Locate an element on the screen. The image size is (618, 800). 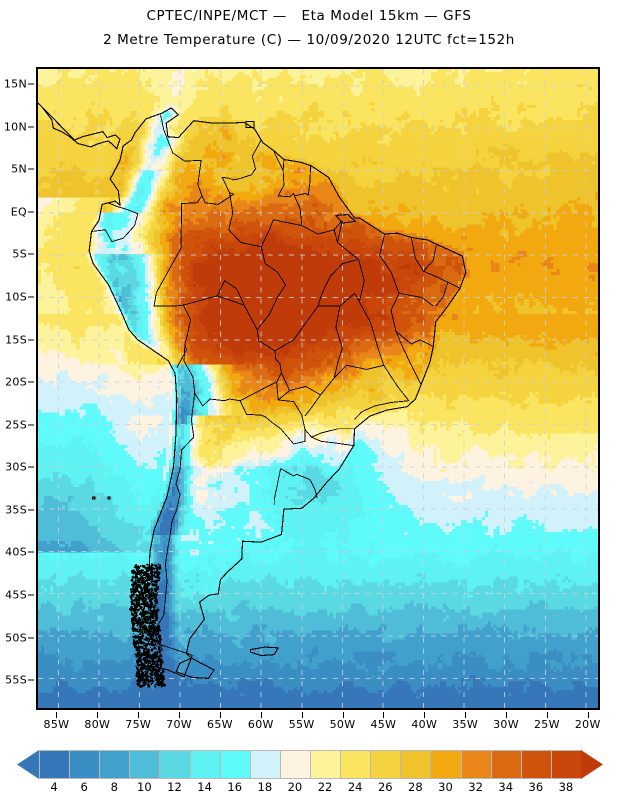
lon-tick-label-75W: 75W is located at coordinates (138, 724).